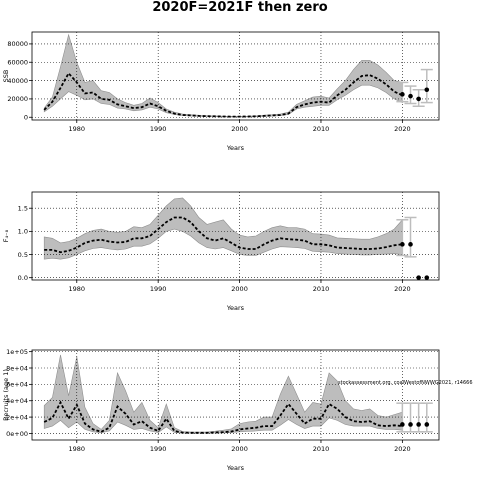 This screenshot has height=480, width=480. What do you see at coordinates (17, 434) in the screenshot?
I see `y-tick-label: 0e+00` at bounding box center [17, 434].